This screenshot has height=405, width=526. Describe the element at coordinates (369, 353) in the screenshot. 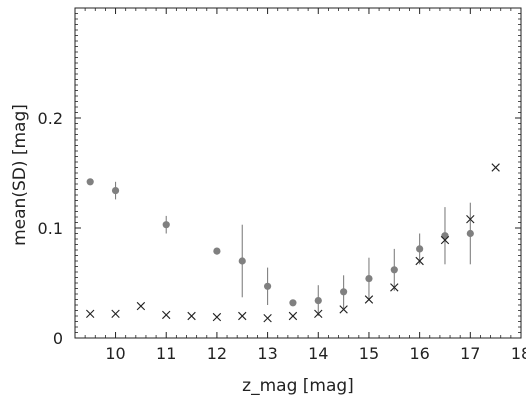

I see `x-tick-label: 15` at that location.